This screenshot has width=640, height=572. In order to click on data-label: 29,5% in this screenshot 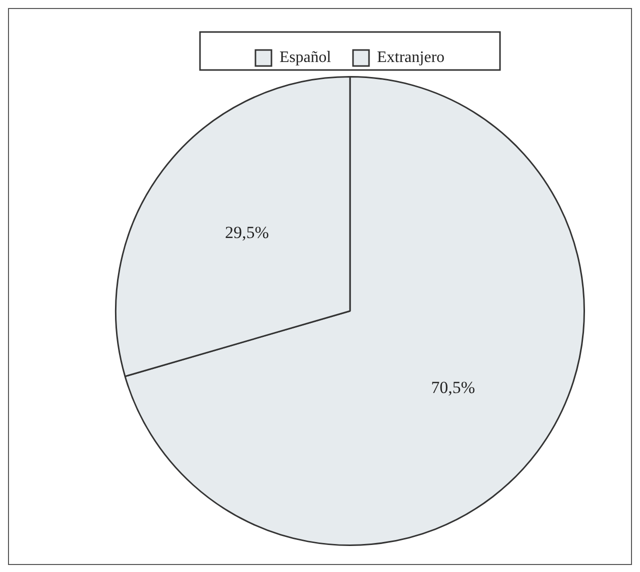, I will do `click(247, 232)`.